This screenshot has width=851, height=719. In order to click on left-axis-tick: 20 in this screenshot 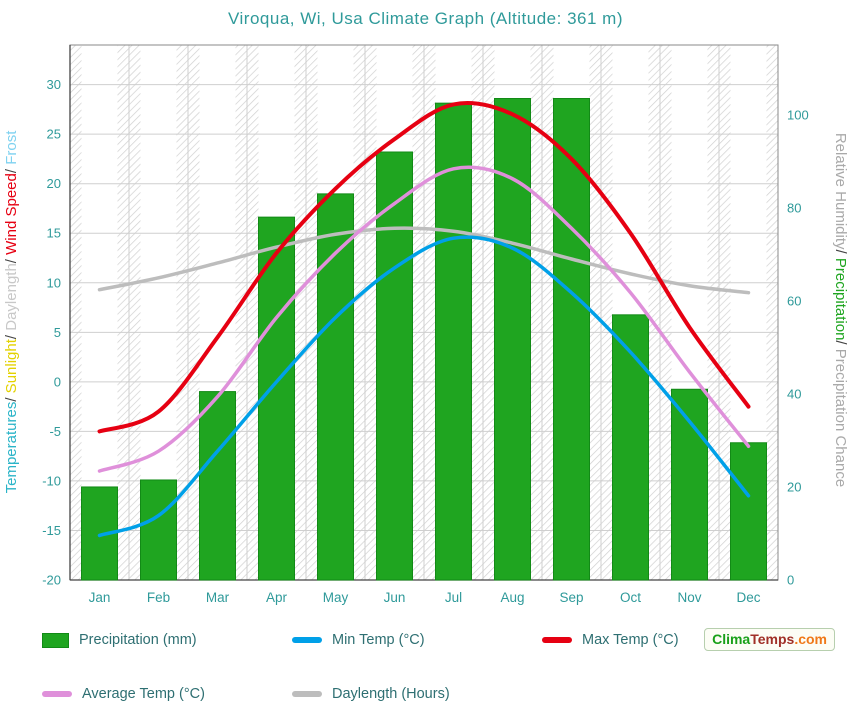, I will do `click(54, 183)`.